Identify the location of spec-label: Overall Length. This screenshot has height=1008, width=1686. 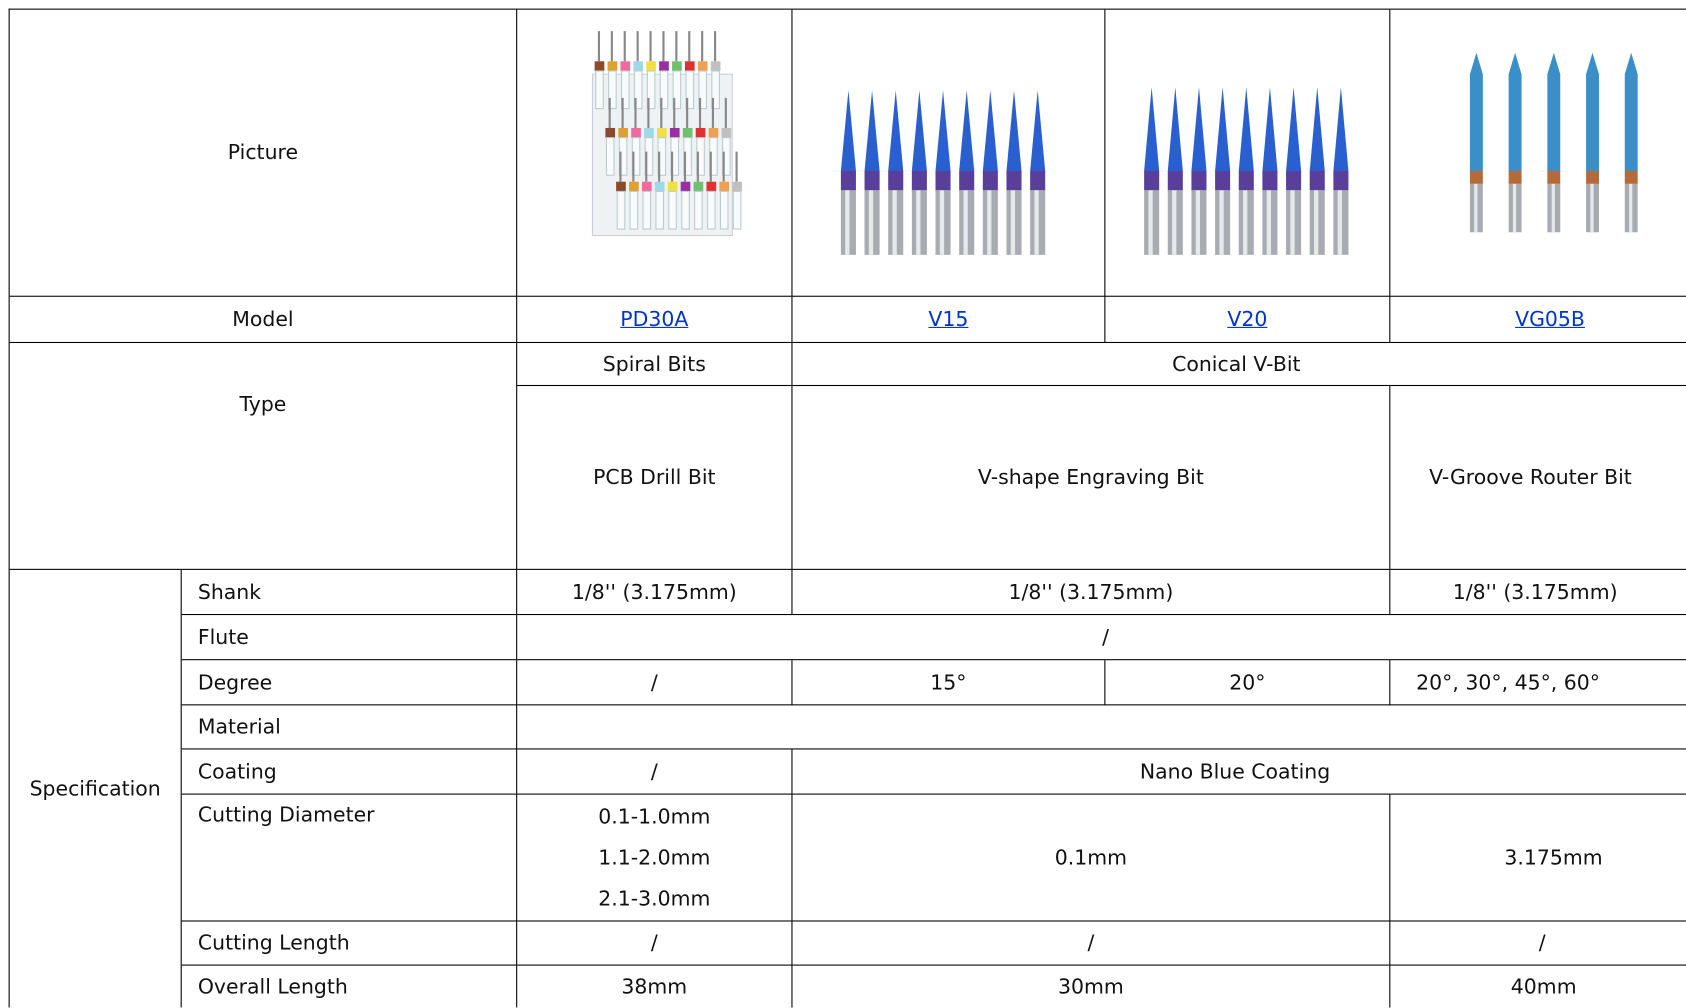
(350, 986).